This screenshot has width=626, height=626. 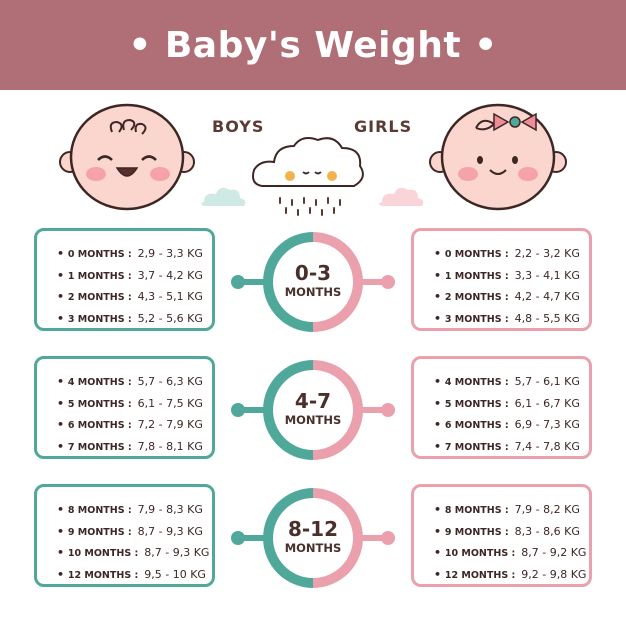 I want to click on weight-row: • 5 MONTHS : 6,1 - 7,5 KG, so click(x=134, y=404).